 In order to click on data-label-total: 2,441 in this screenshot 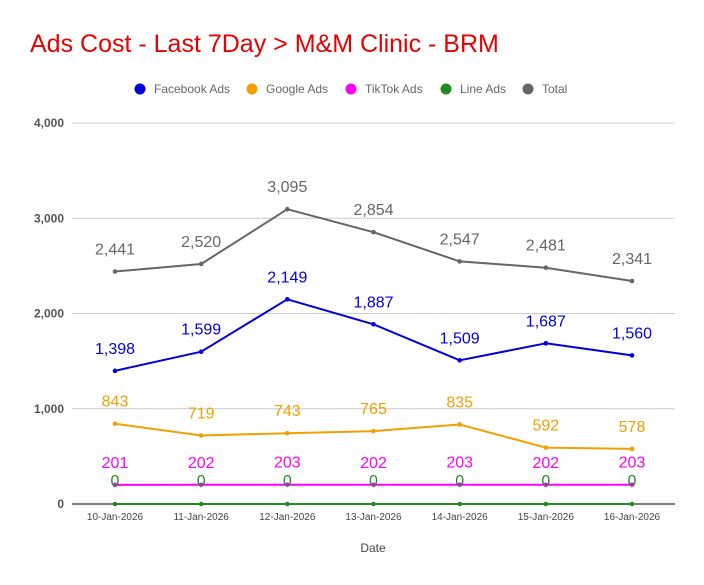, I will do `click(115, 249)`.